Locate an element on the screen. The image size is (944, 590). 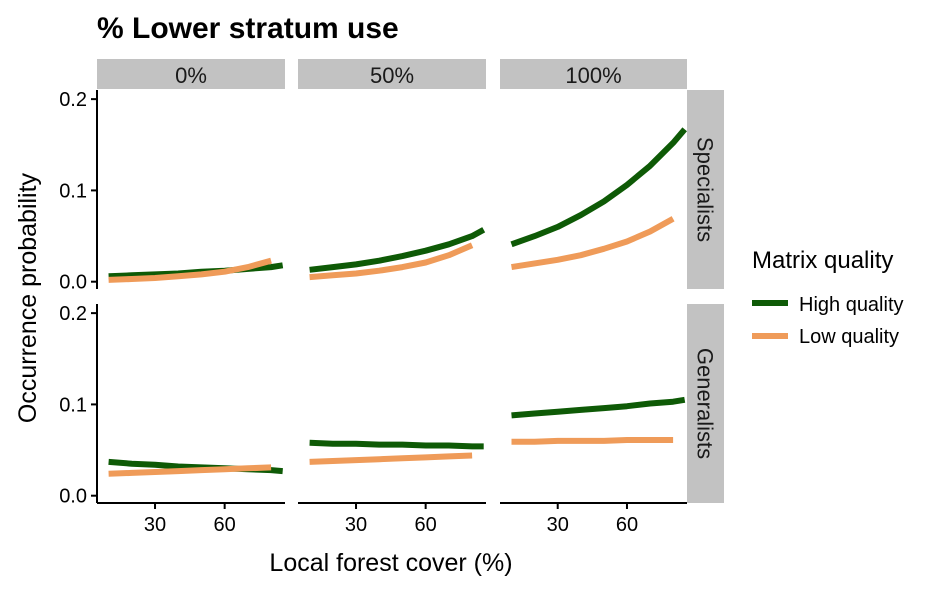
column-strip-label-100pct: 100% is located at coordinates (593, 75).